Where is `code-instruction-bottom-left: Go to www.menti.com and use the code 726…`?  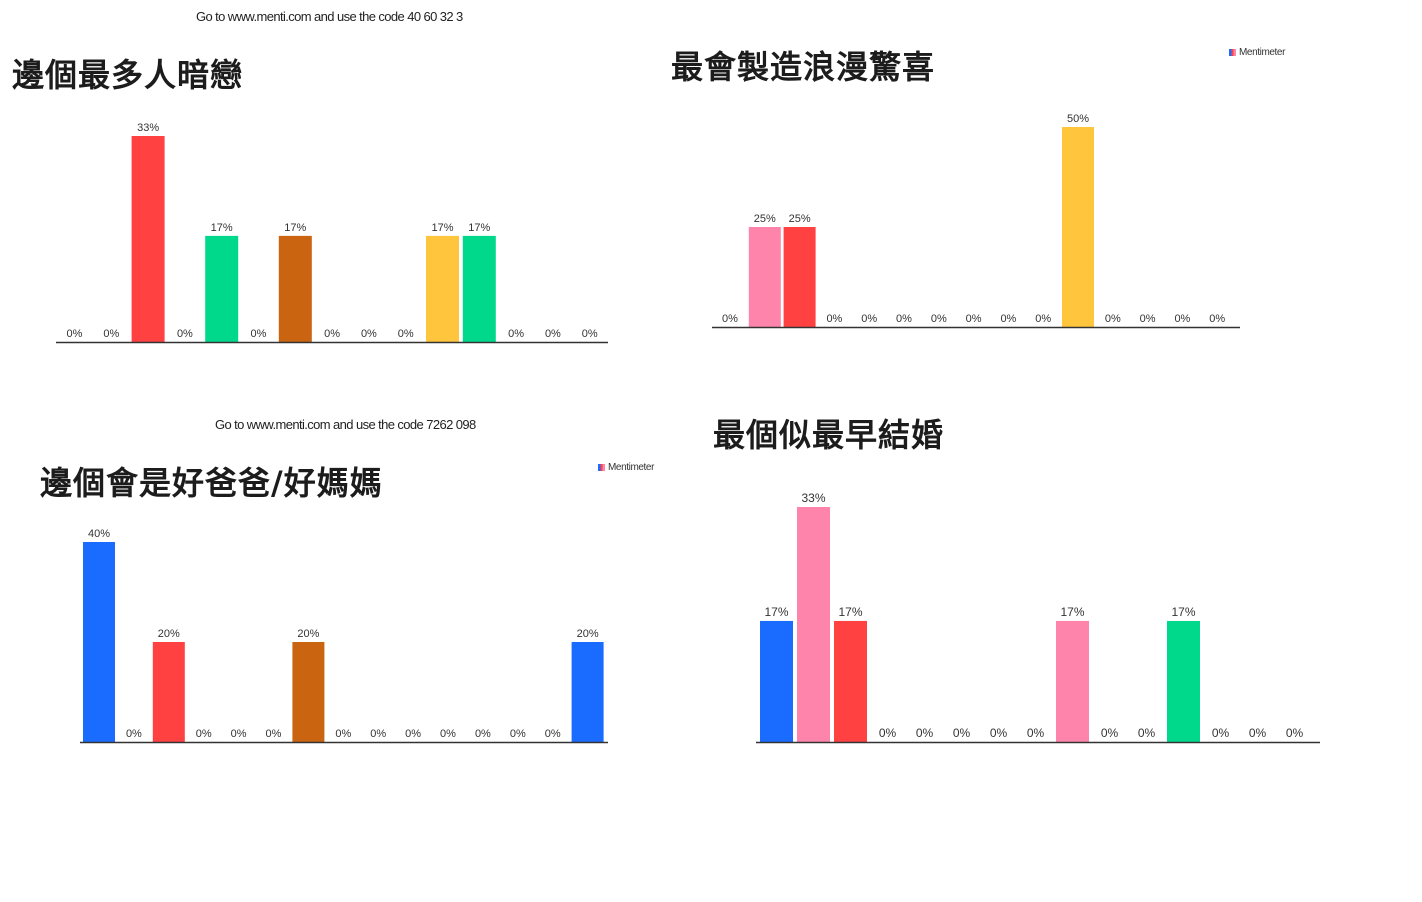 code-instruction-bottom-left: Go to www.menti.com and use the code 726… is located at coordinates (345, 424).